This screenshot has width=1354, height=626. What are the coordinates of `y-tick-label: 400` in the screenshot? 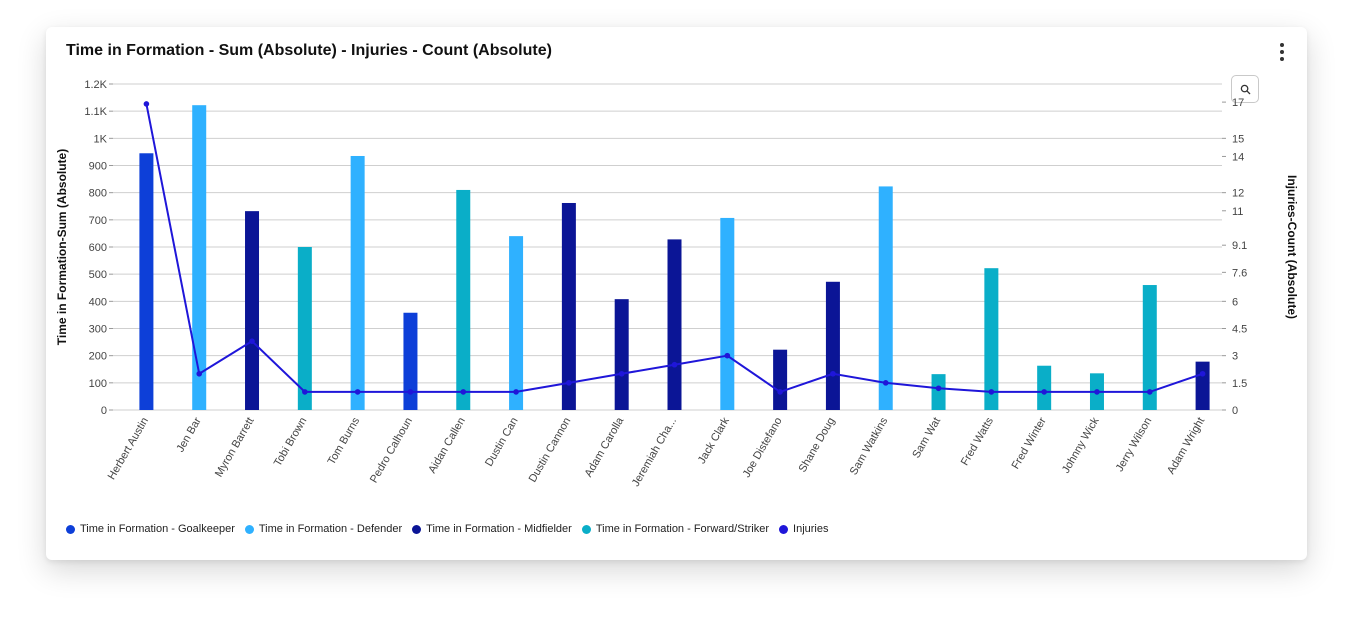 It's located at (98, 302).